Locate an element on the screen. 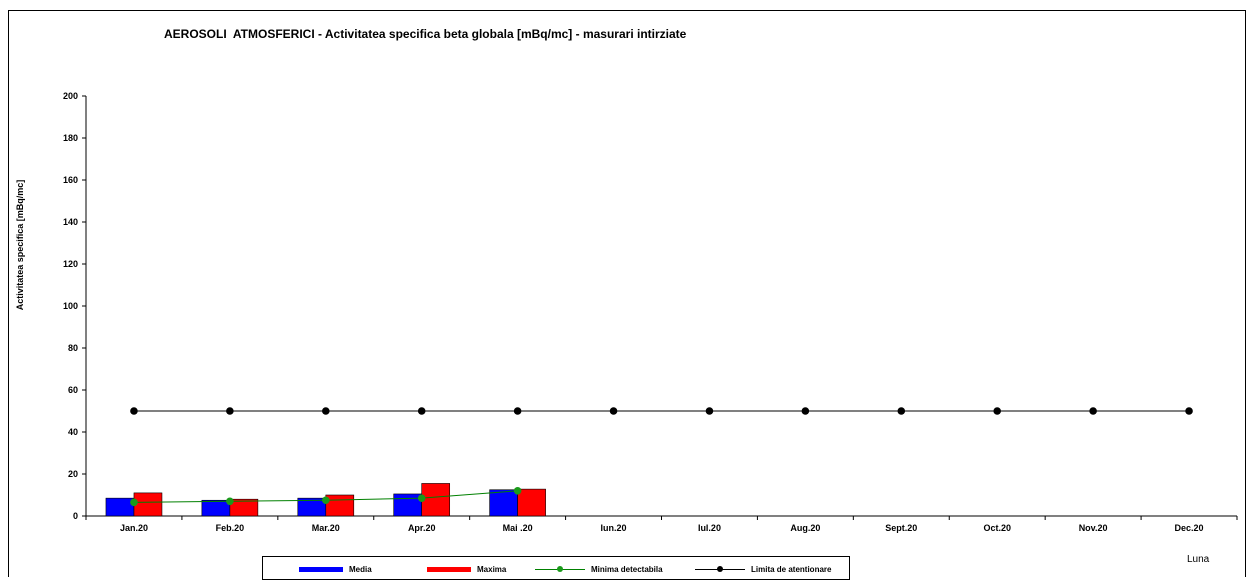 This screenshot has height=580, width=1248. x-tick-label: Jan.20 is located at coordinates (134, 528).